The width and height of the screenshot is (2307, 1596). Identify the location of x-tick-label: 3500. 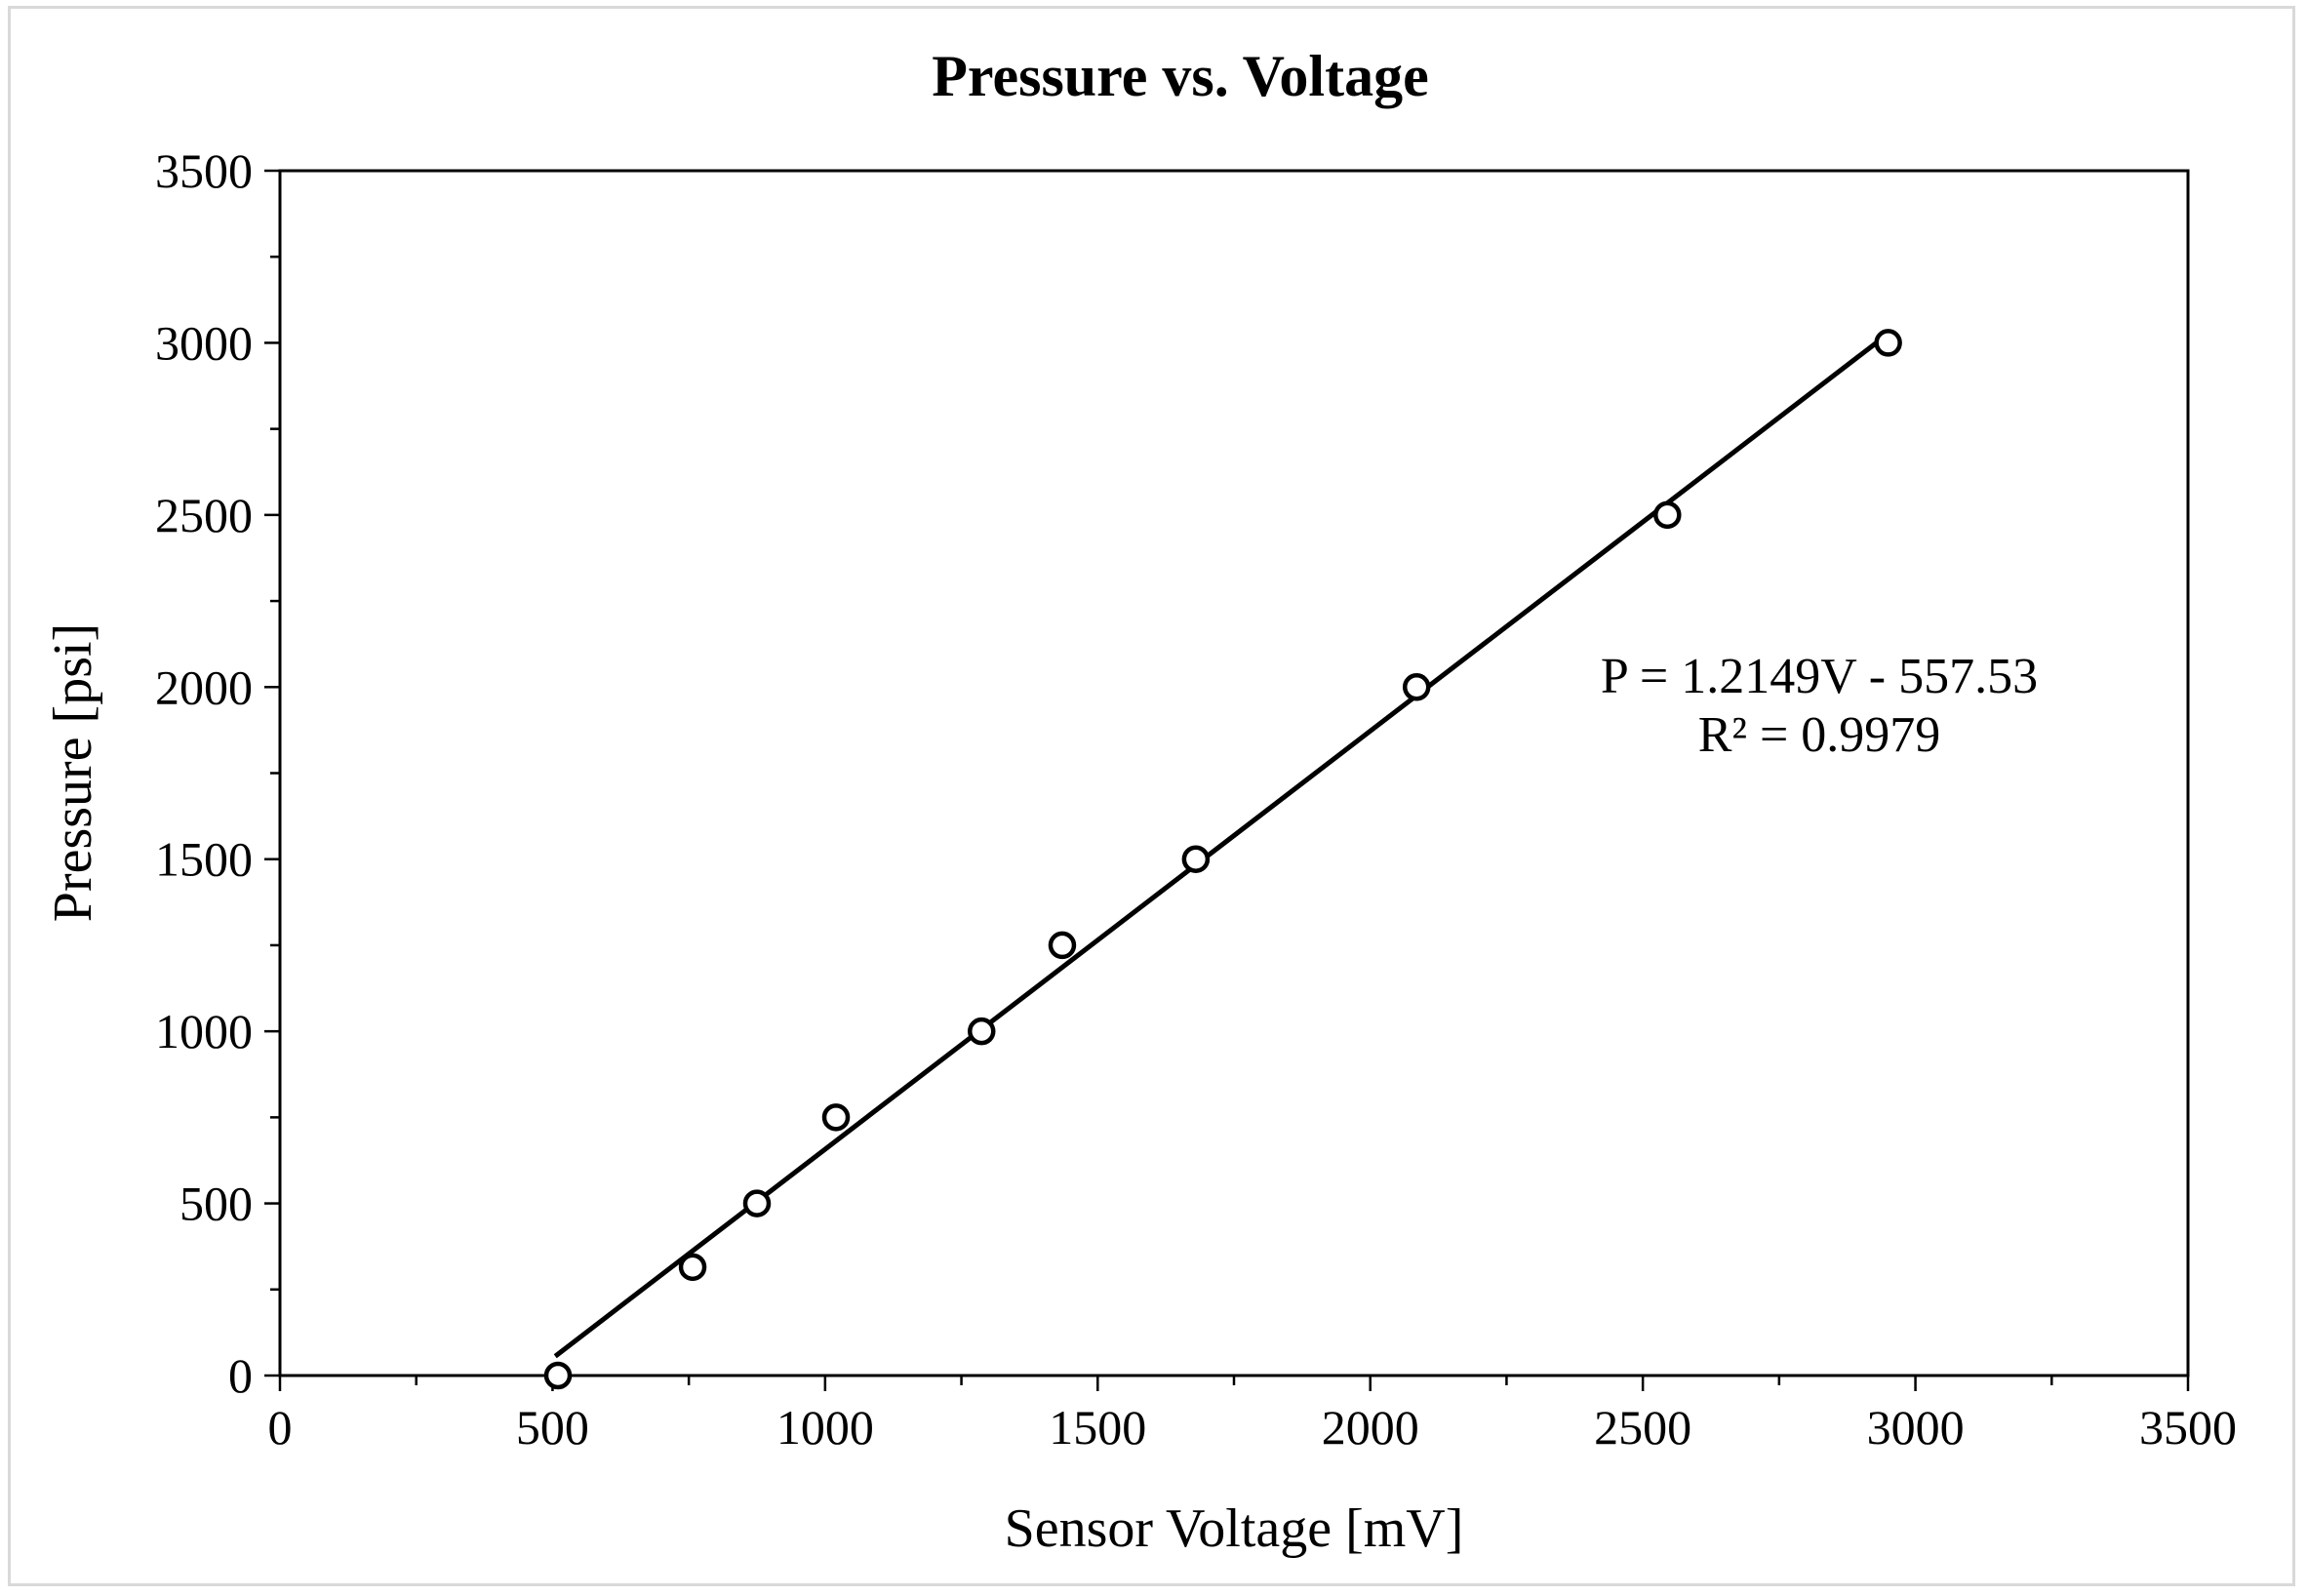
(2188, 1427).